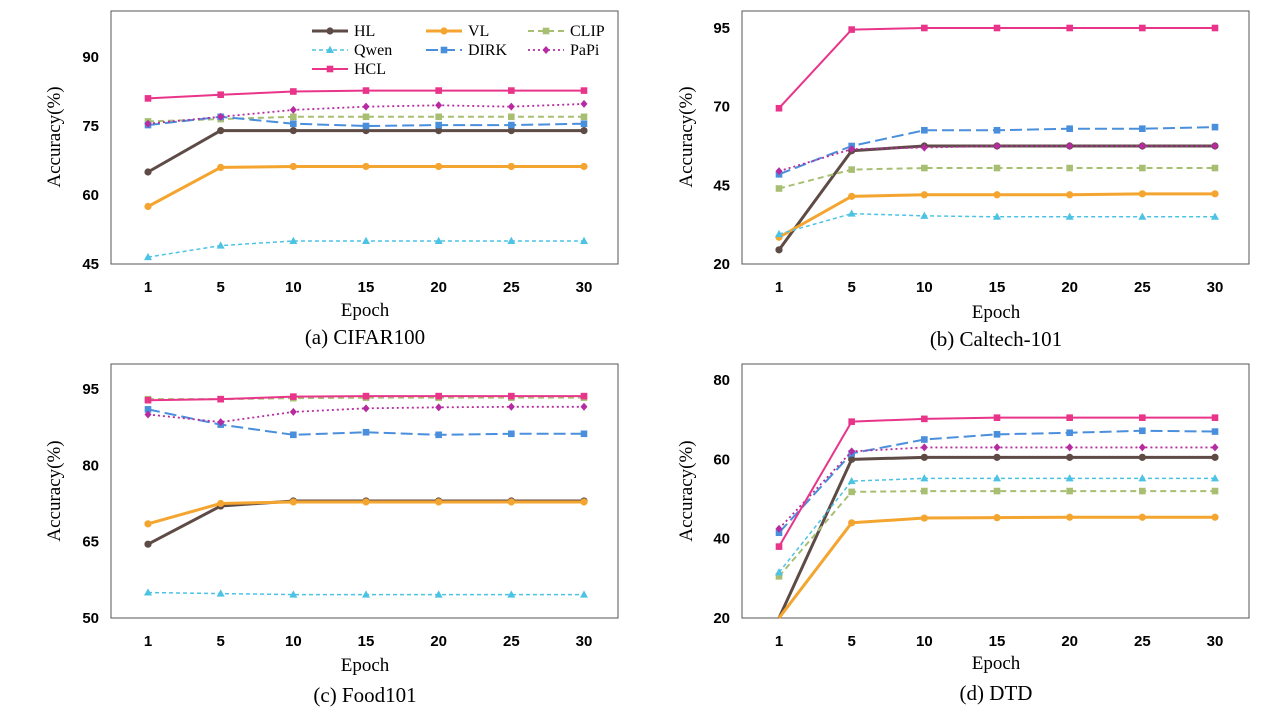  I want to click on legend-label: Qwen, so click(373, 50).